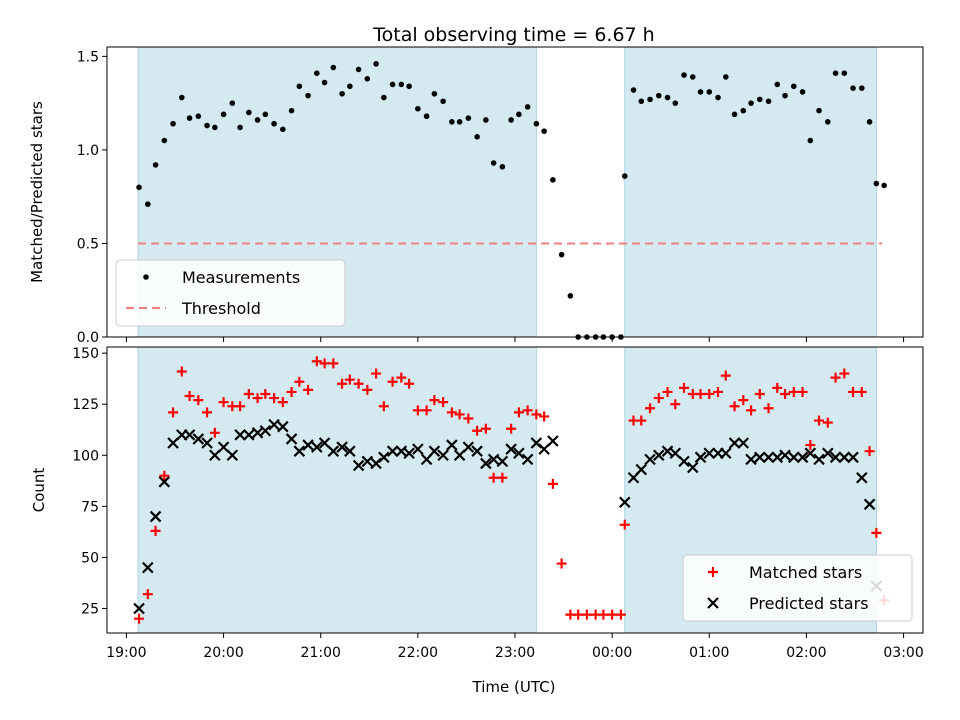 The image size is (960, 720). What do you see at coordinates (126, 653) in the screenshot?
I see `x-tick-label: 19:00` at bounding box center [126, 653].